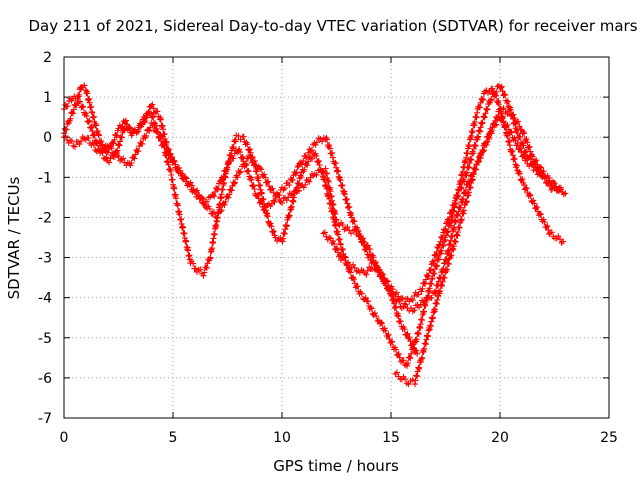 This screenshot has height=480, width=640. I want to click on x-tick-label: 25, so click(609, 438).